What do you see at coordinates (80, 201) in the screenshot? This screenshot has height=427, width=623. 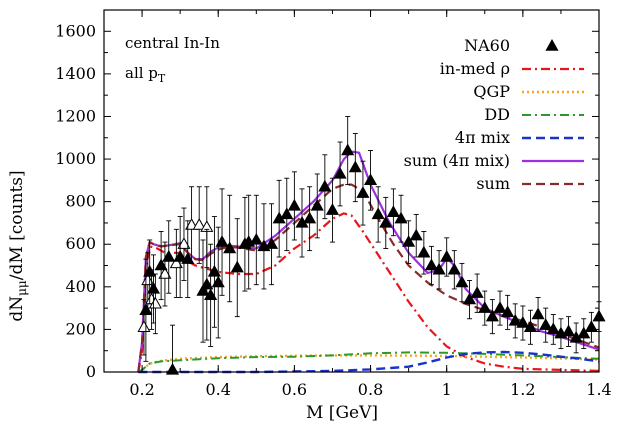 I see `y-tick-label: 800` at bounding box center [80, 201].